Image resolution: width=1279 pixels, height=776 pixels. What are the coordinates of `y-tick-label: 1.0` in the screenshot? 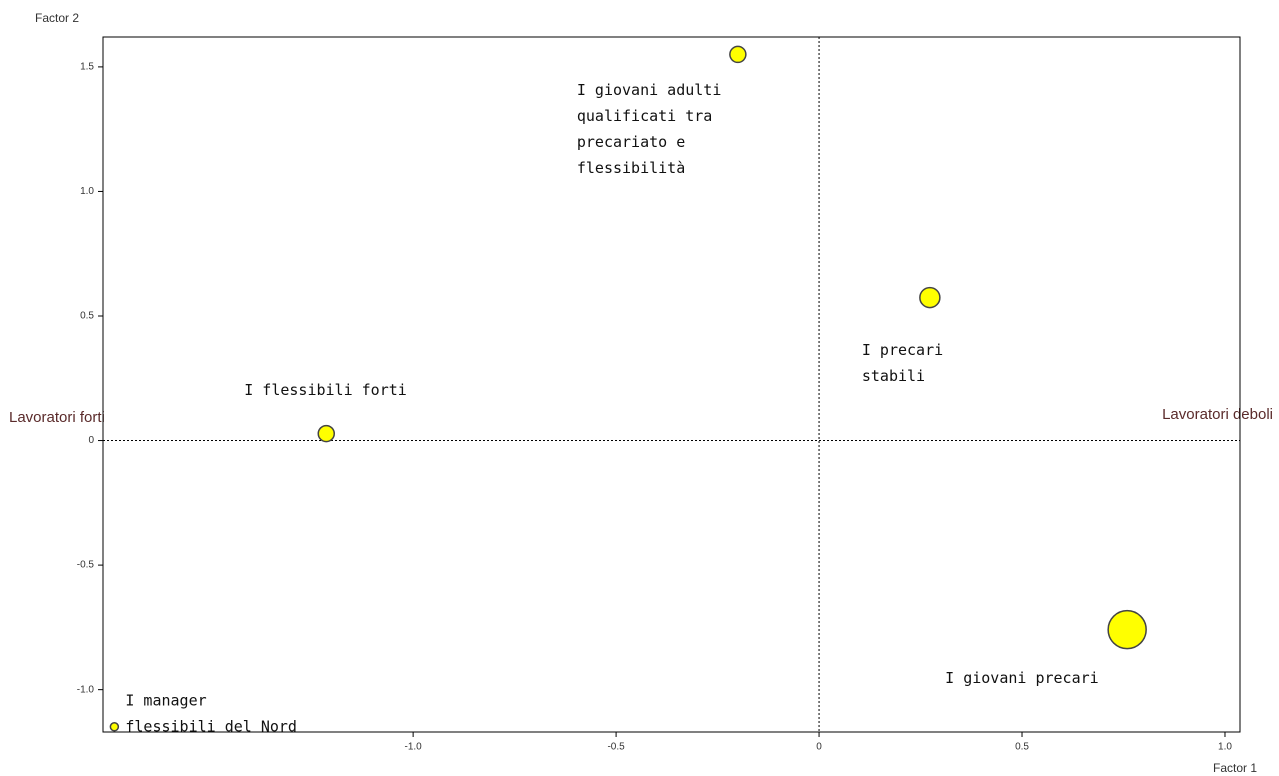 It's located at (87, 191).